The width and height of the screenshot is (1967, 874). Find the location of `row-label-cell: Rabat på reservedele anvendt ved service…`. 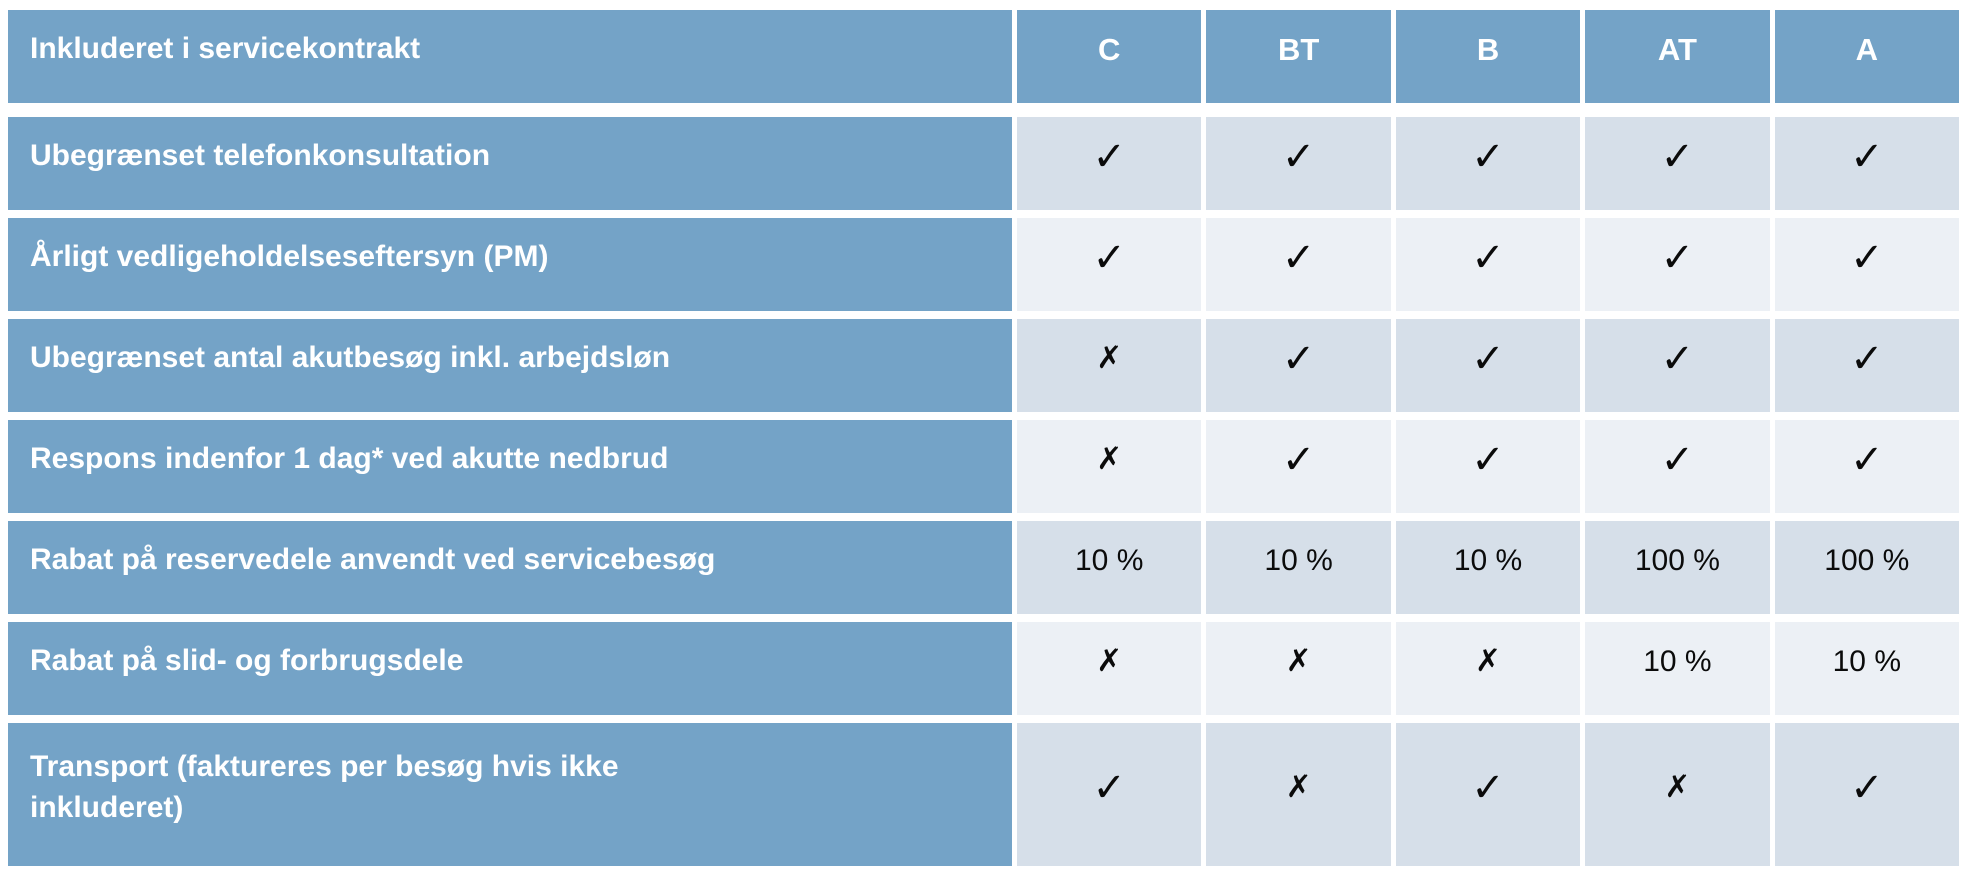

row-label-cell: Rabat på reservedele anvendt ved service… is located at coordinates (510, 567).